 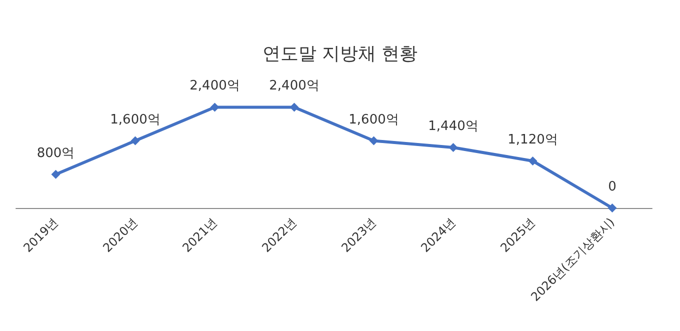 What do you see at coordinates (55, 153) in the screenshot?
I see `data-label: 800억` at bounding box center [55, 153].